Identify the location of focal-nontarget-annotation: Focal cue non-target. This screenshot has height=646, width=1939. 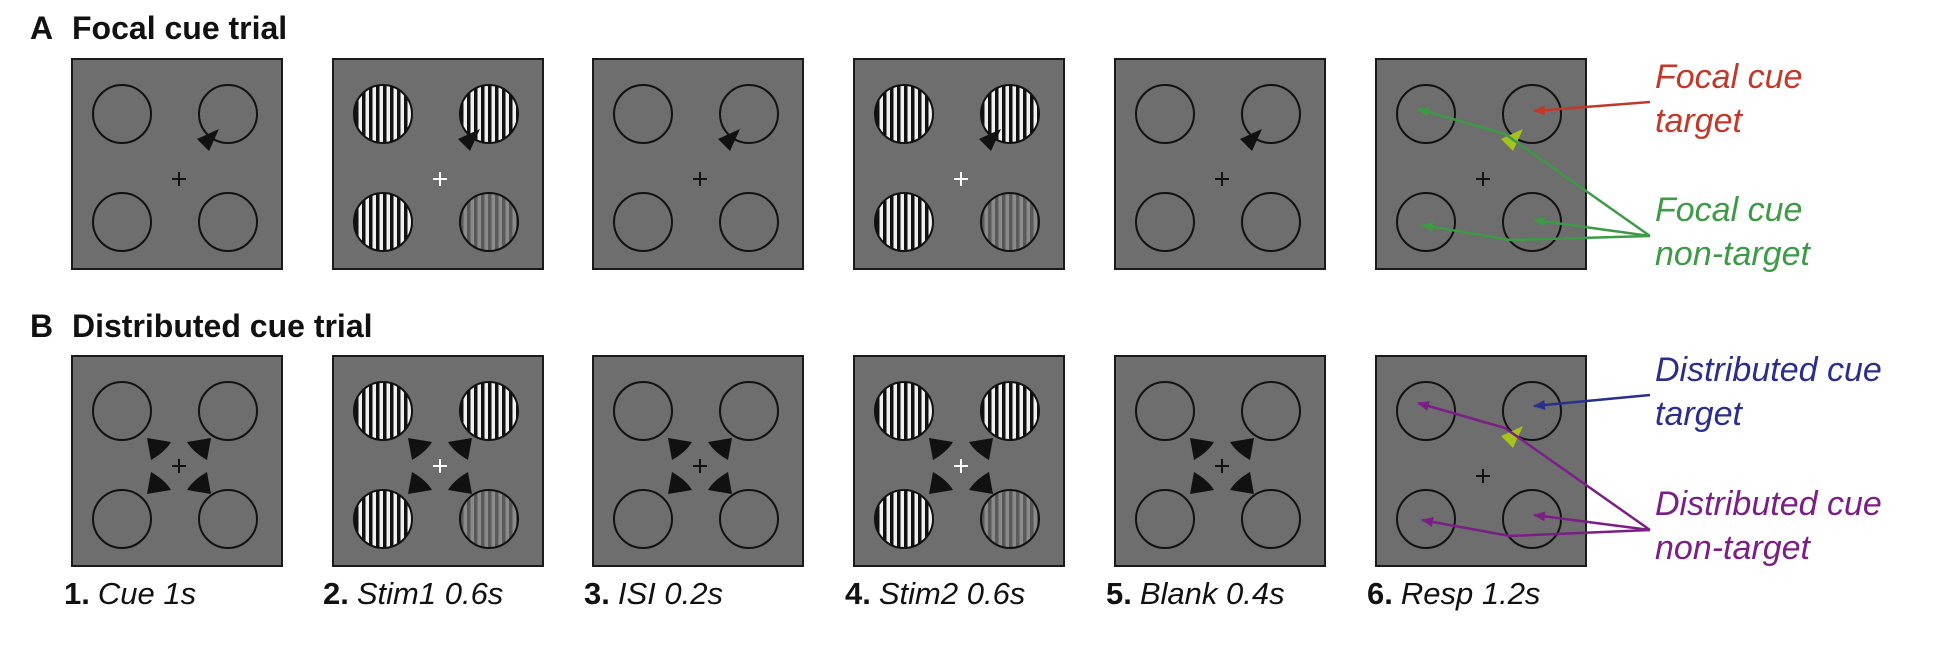
(1732, 232).